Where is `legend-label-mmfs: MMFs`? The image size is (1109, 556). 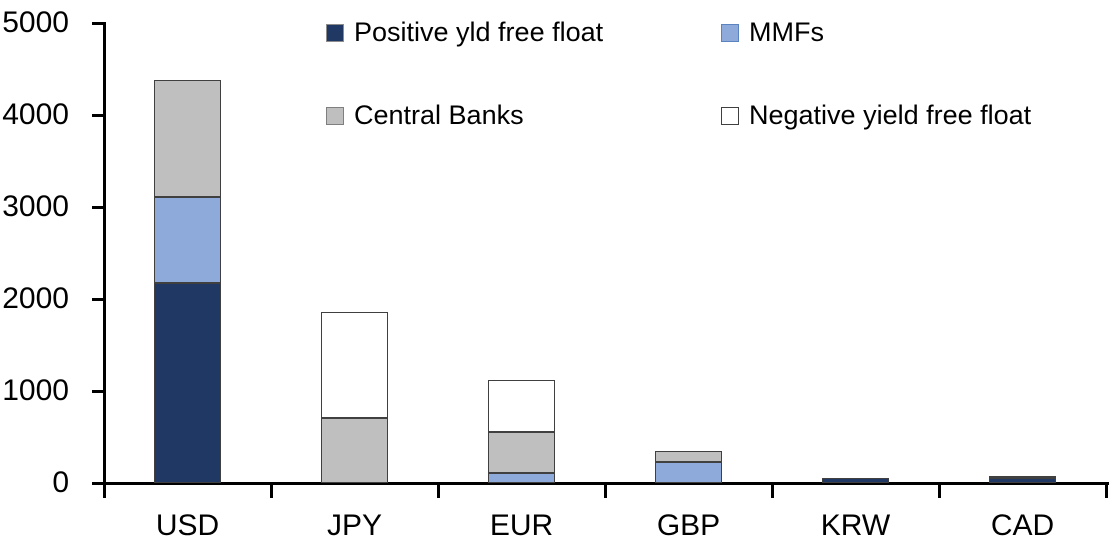 legend-label-mmfs: MMFs is located at coordinates (786, 32).